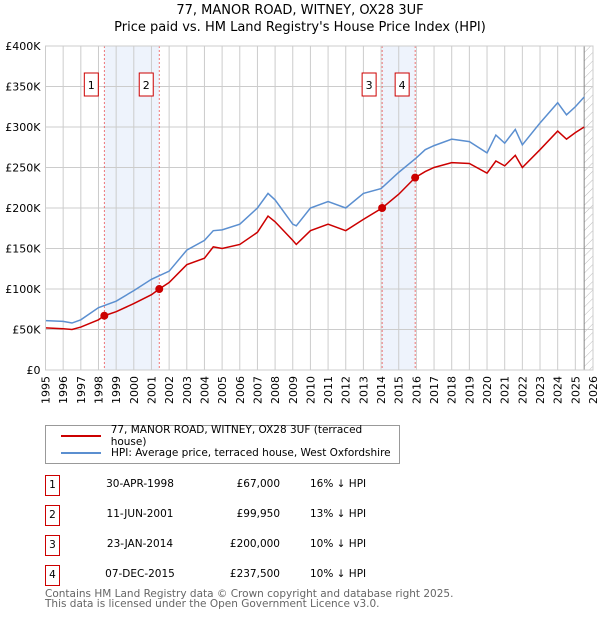  I want to click on transaction-price: £237,500, so click(254, 574).